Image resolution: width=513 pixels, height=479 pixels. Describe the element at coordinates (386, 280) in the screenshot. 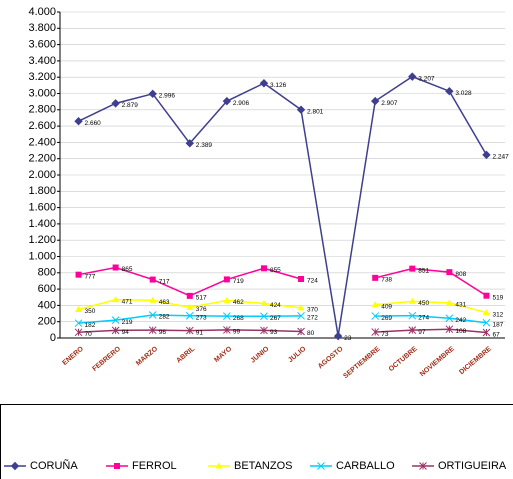

I see `data-label: 738` at that location.